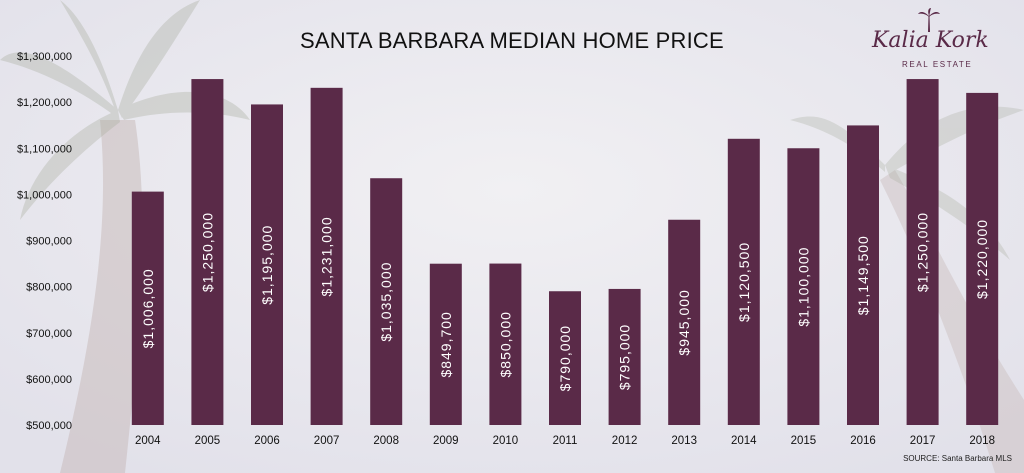  I want to click on y-tick-label: $800,000, so click(49, 288).